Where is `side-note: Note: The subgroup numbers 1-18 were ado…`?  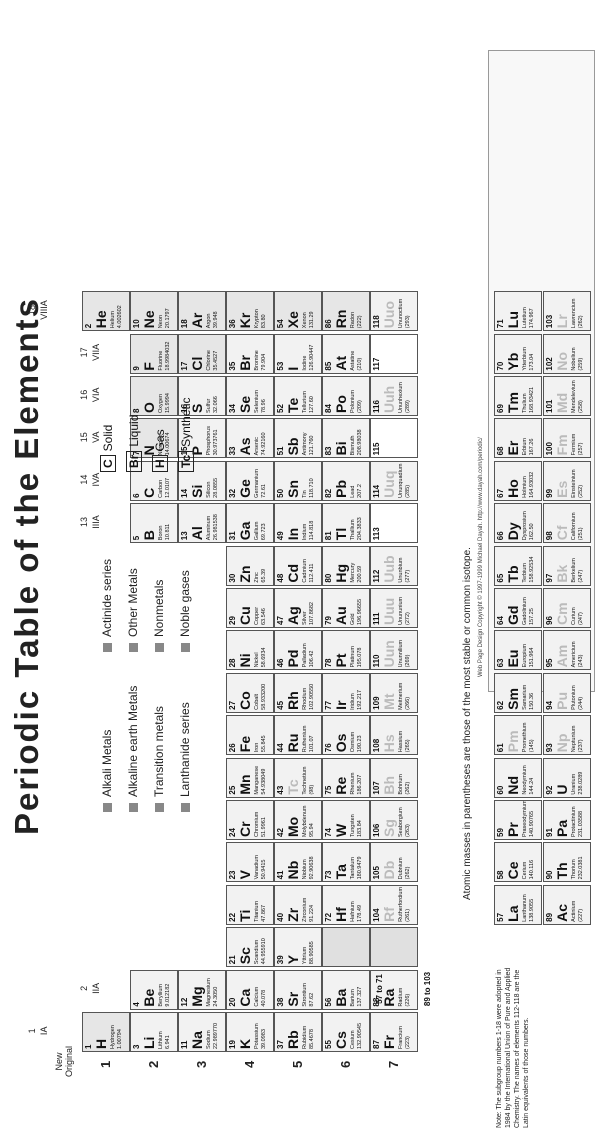 side-note: Note: The subgroup numbers 1-18 were ado… is located at coordinates (513, 1047).